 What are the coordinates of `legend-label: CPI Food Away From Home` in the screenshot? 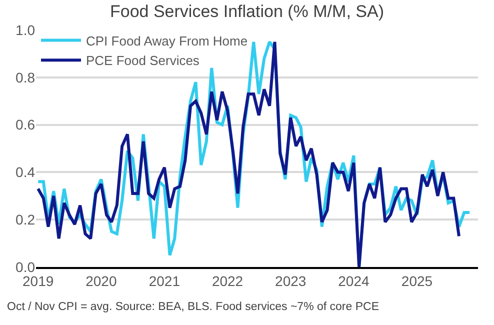 It's located at (167, 40).